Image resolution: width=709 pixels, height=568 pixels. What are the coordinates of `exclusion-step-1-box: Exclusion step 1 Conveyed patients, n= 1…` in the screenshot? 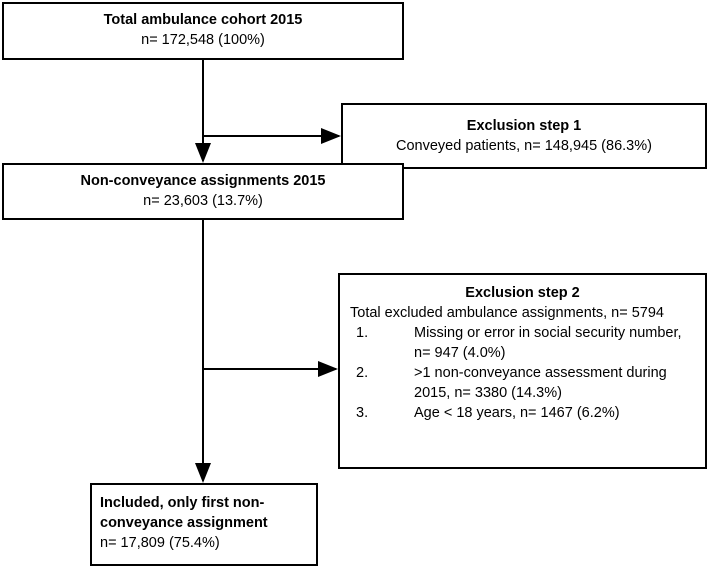 It's located at (524, 136).